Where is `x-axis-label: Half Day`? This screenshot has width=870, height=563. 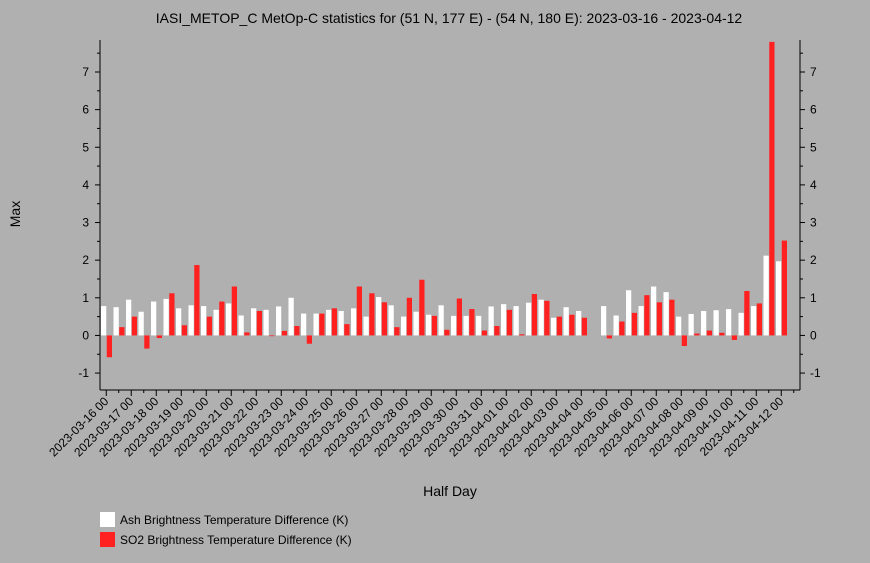
x-axis-label: Half Day is located at coordinates (450, 491).